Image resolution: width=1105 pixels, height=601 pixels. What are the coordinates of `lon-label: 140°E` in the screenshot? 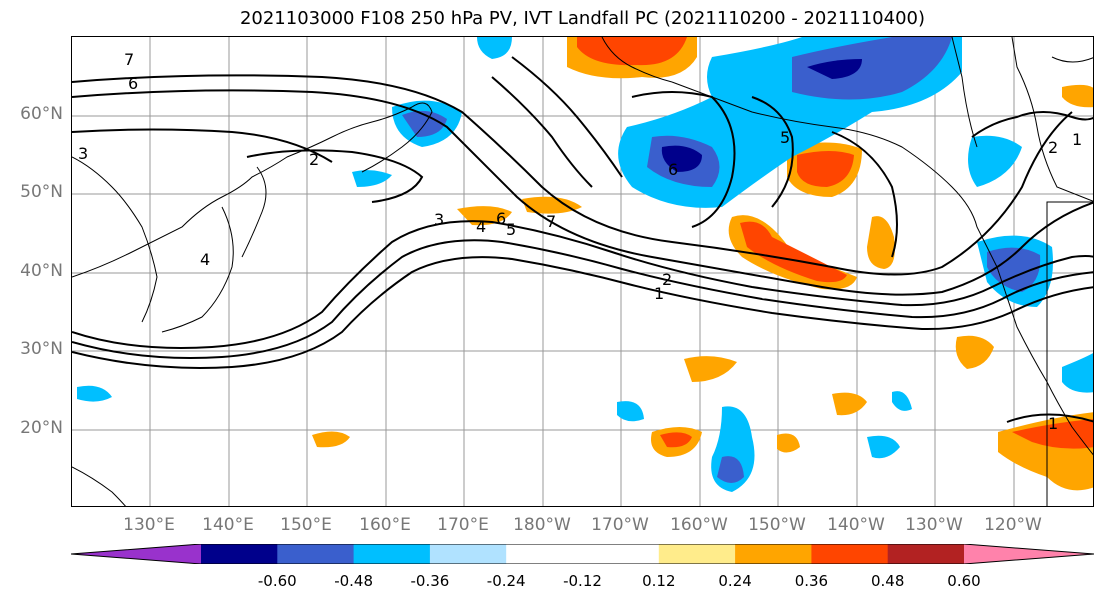 It's located at (228, 525).